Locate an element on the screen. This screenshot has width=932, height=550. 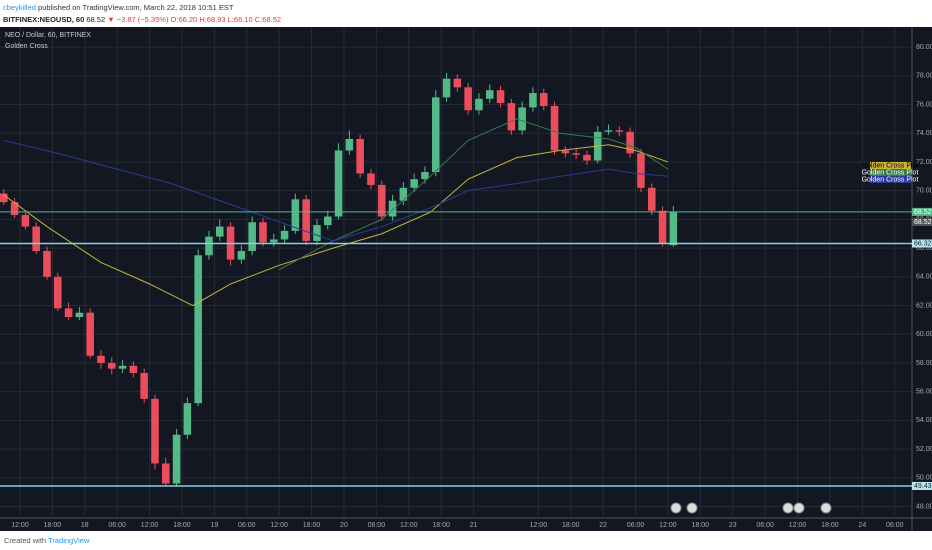
x-tick-label: 22 is located at coordinates (603, 525).